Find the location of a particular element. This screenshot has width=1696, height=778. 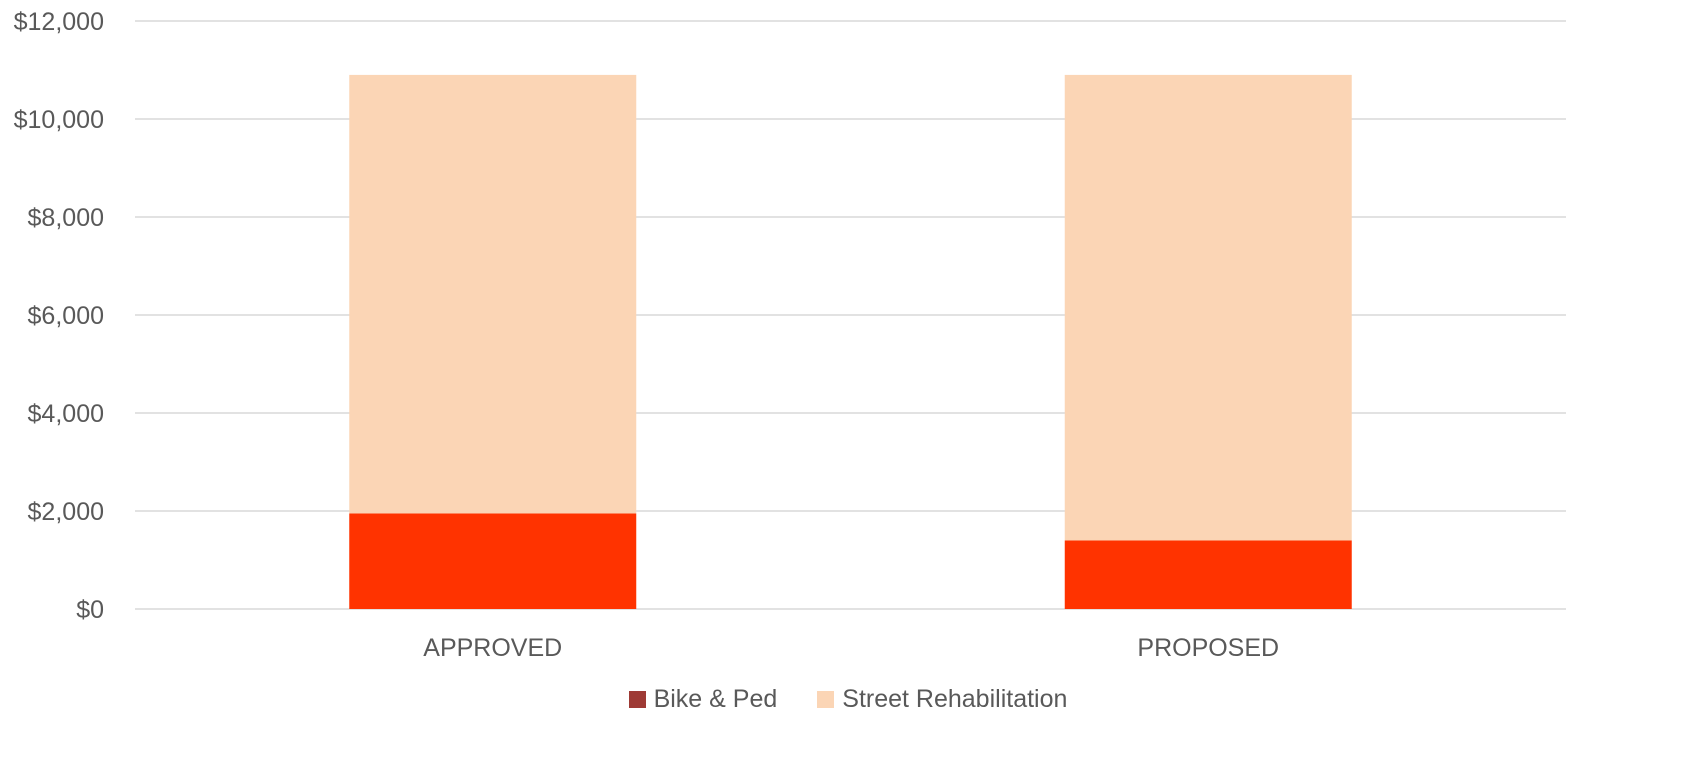

legend: Bike & Ped Street Rehabilitation is located at coordinates (848, 699).